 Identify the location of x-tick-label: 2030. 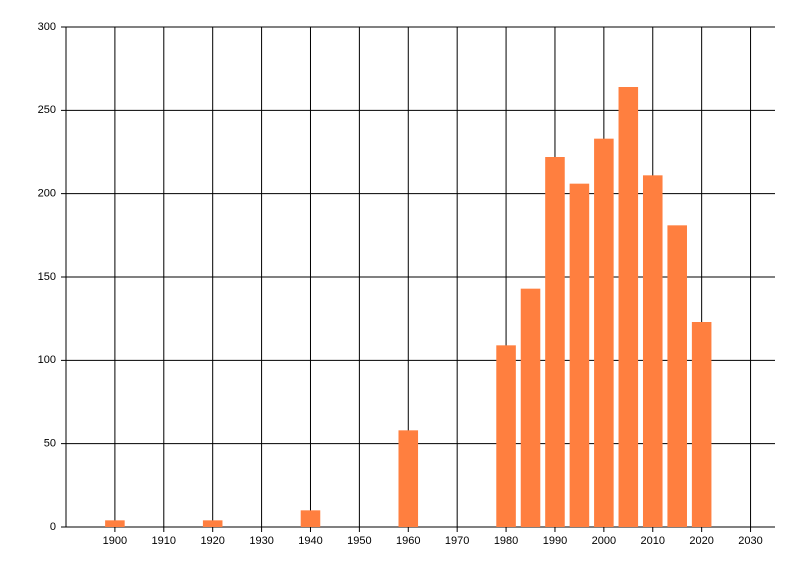
(750, 541).